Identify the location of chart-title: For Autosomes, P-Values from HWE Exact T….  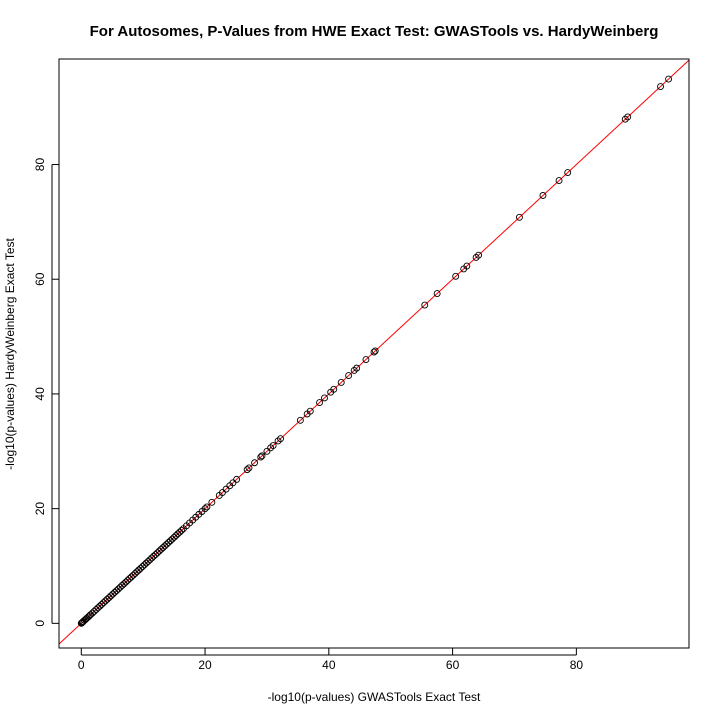
(374, 31).